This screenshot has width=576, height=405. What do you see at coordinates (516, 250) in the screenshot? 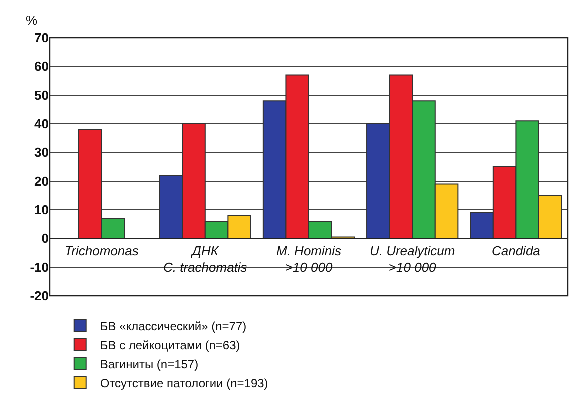
I see `x-tick-label: Candida` at bounding box center [516, 250].